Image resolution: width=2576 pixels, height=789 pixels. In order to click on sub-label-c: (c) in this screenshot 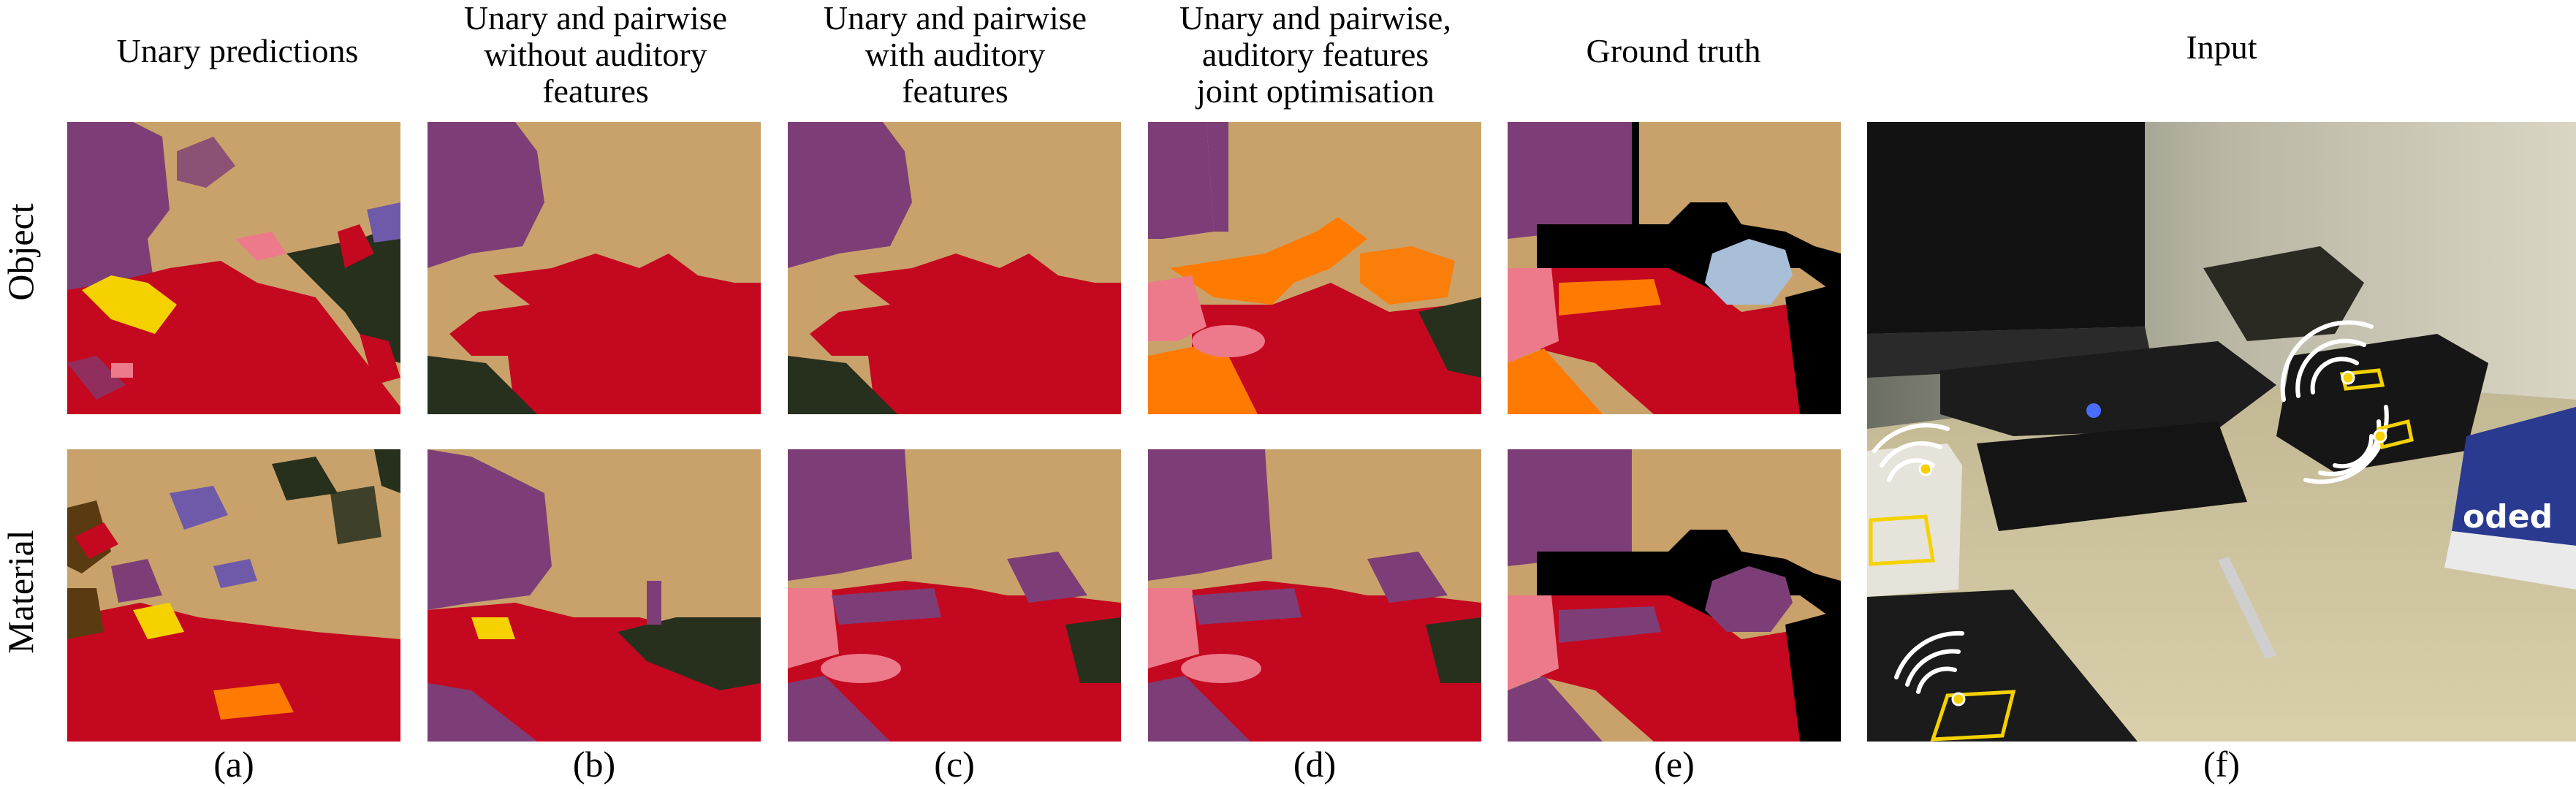, I will do `click(955, 764)`.